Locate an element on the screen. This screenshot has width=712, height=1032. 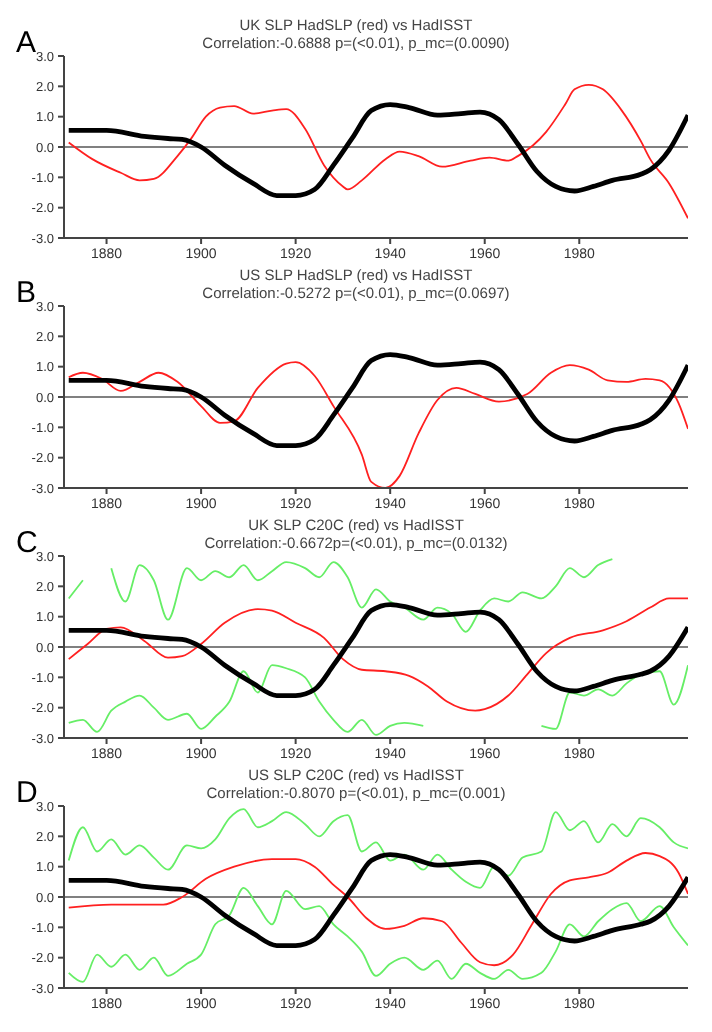
text: D is located at coordinates (27, 793).